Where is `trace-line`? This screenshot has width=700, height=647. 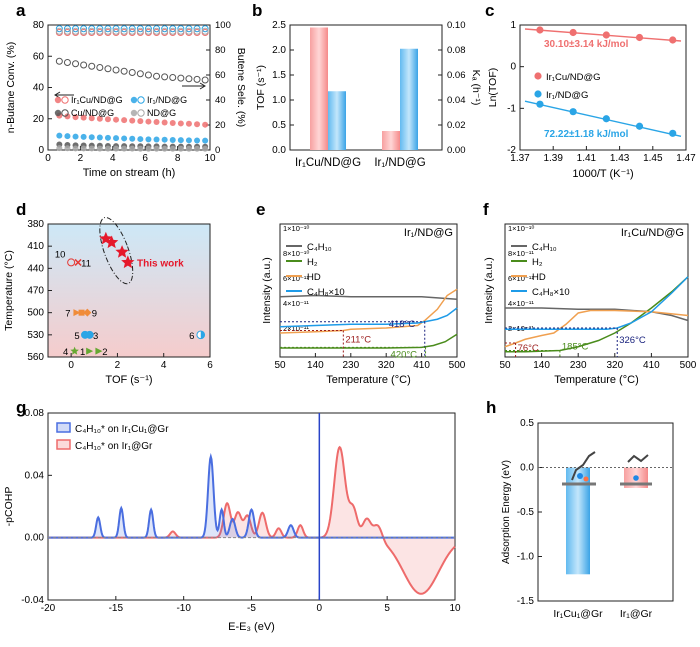
trace-line is located at coordinates (368, 297).